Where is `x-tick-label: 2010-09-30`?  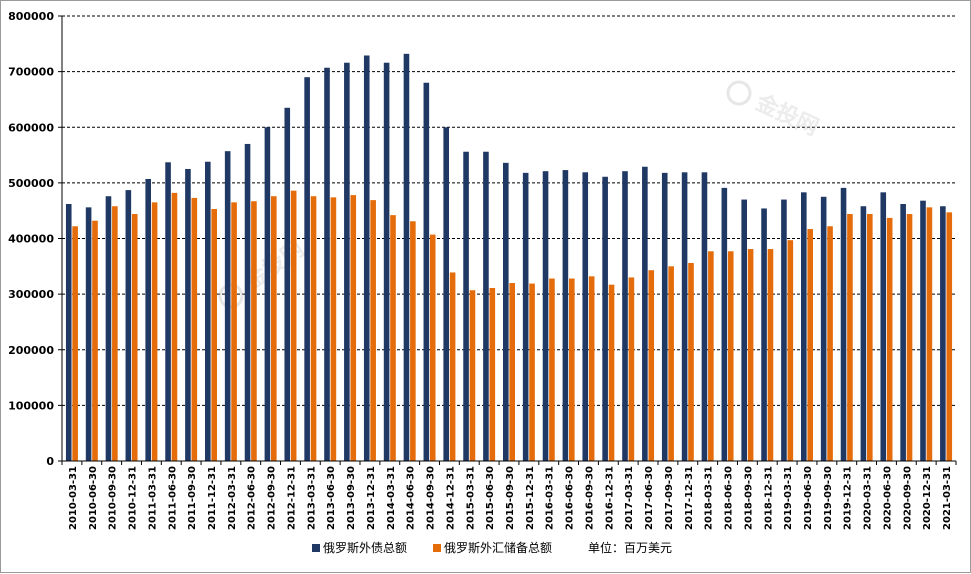 x-tick-label: 2010-09-30 is located at coordinates (113, 498).